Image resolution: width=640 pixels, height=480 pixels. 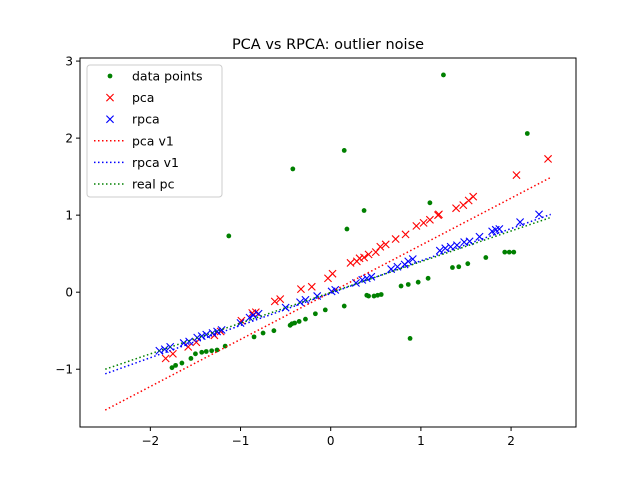 I want to click on pca-marker-12-stroke-b, so click(x=311, y=286).